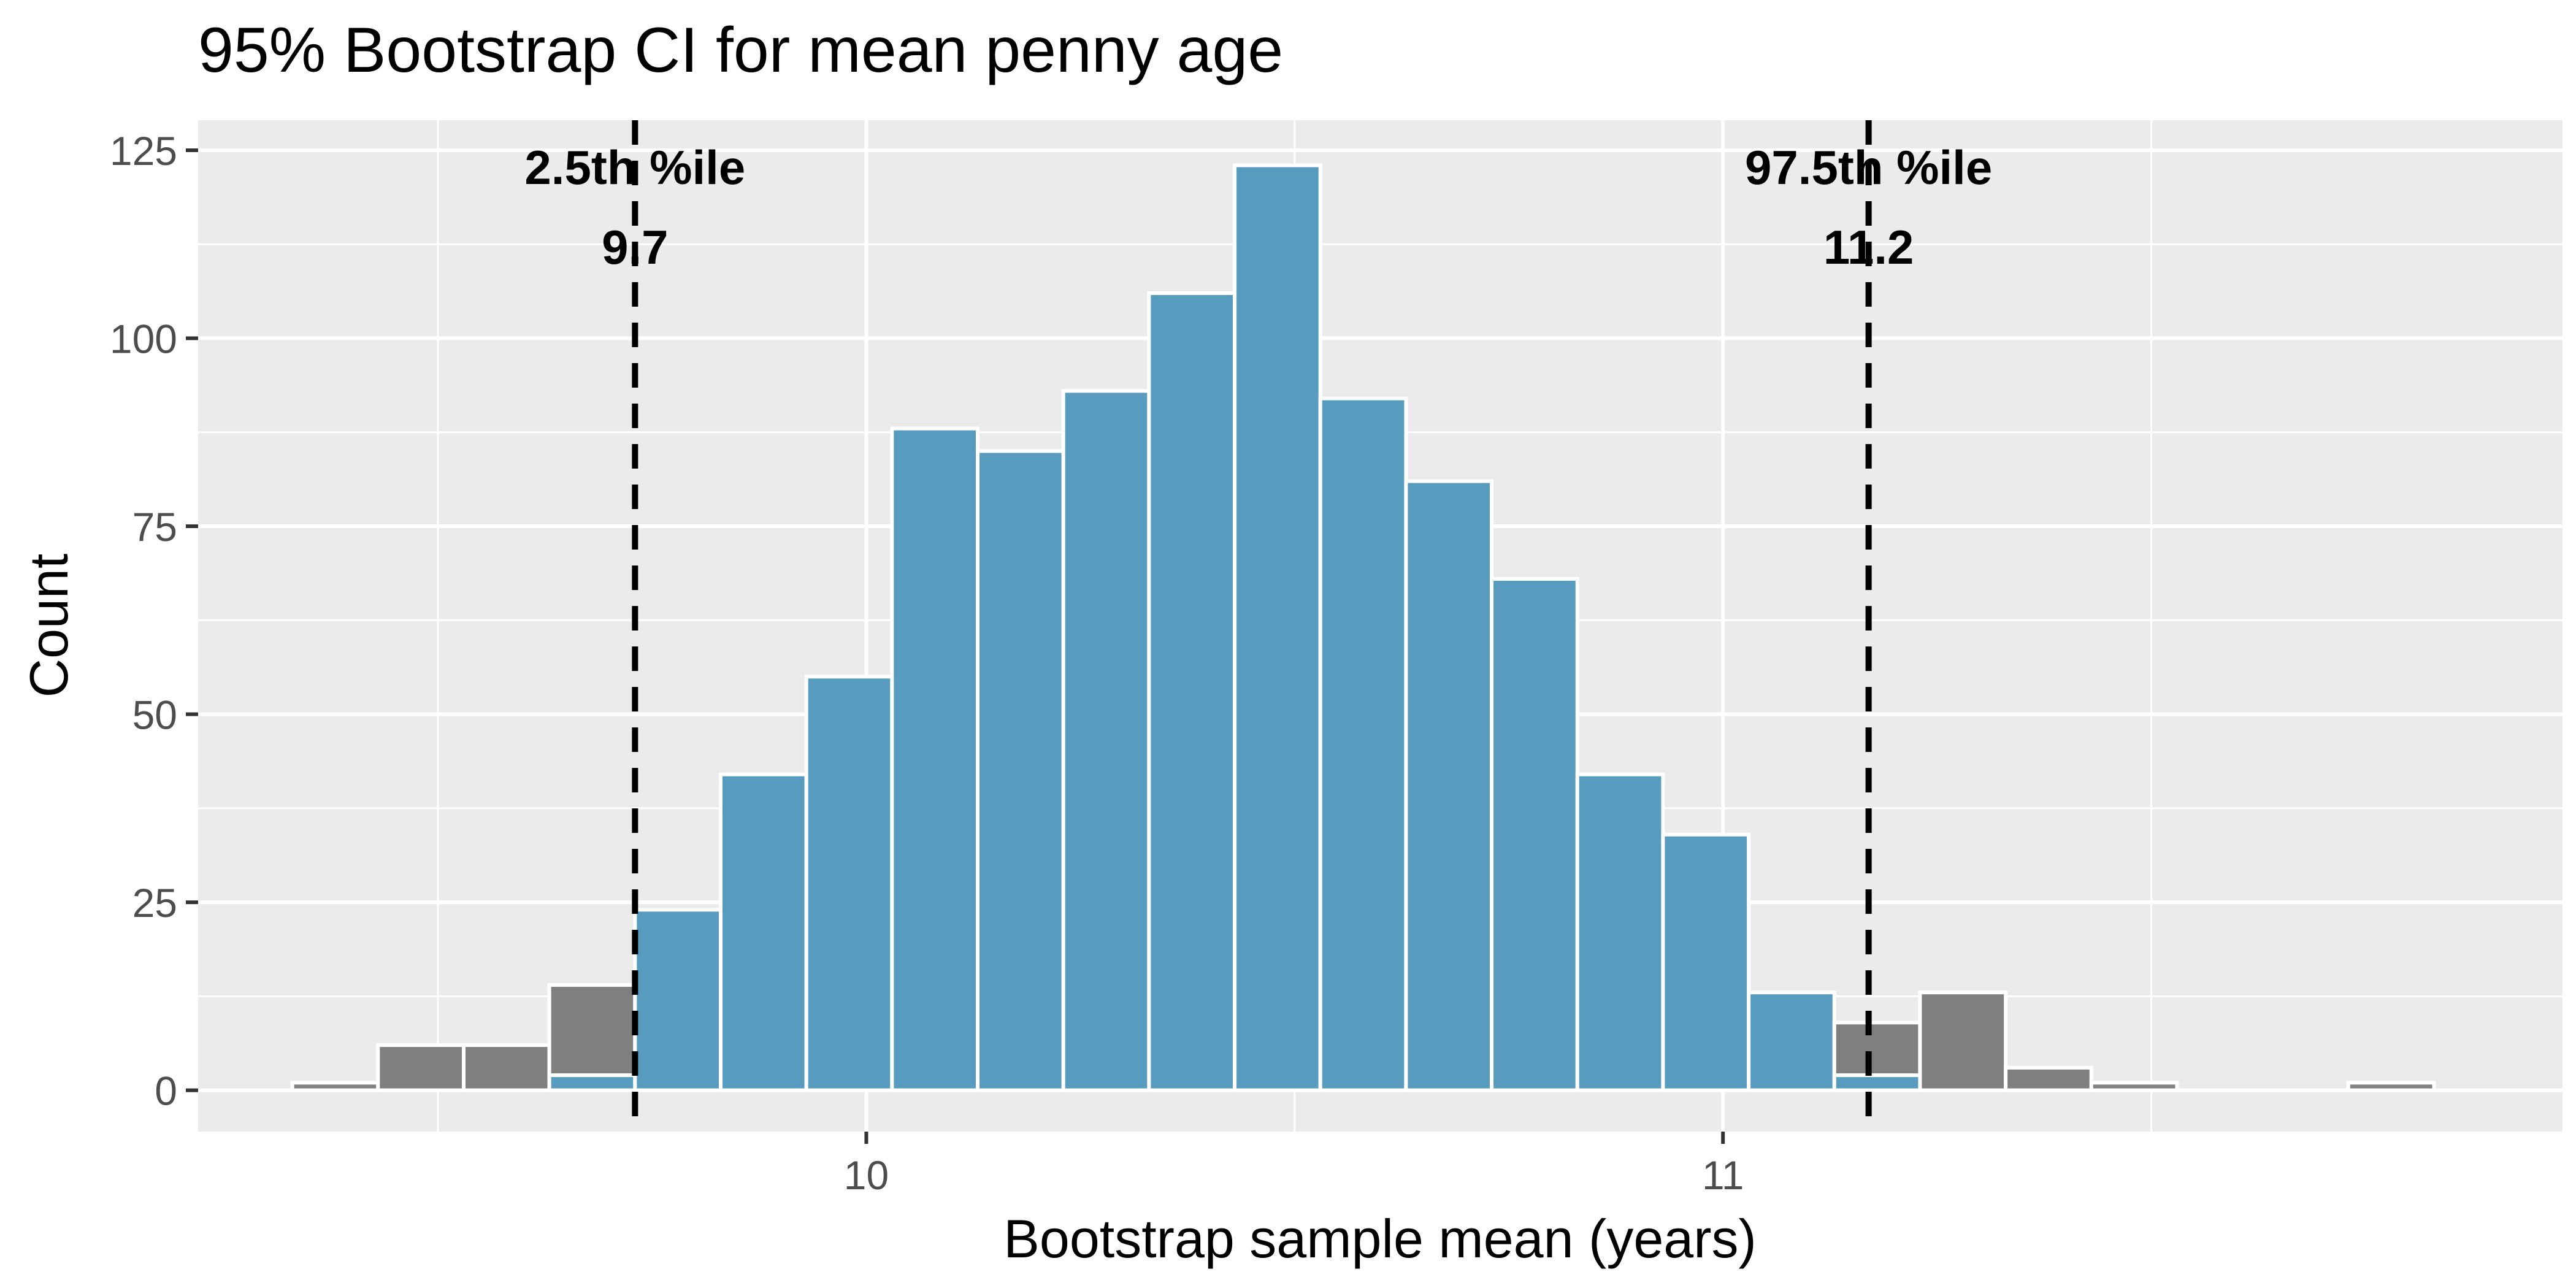  What do you see at coordinates (143, 151) in the screenshot?
I see `y-tick-label: 125` at bounding box center [143, 151].